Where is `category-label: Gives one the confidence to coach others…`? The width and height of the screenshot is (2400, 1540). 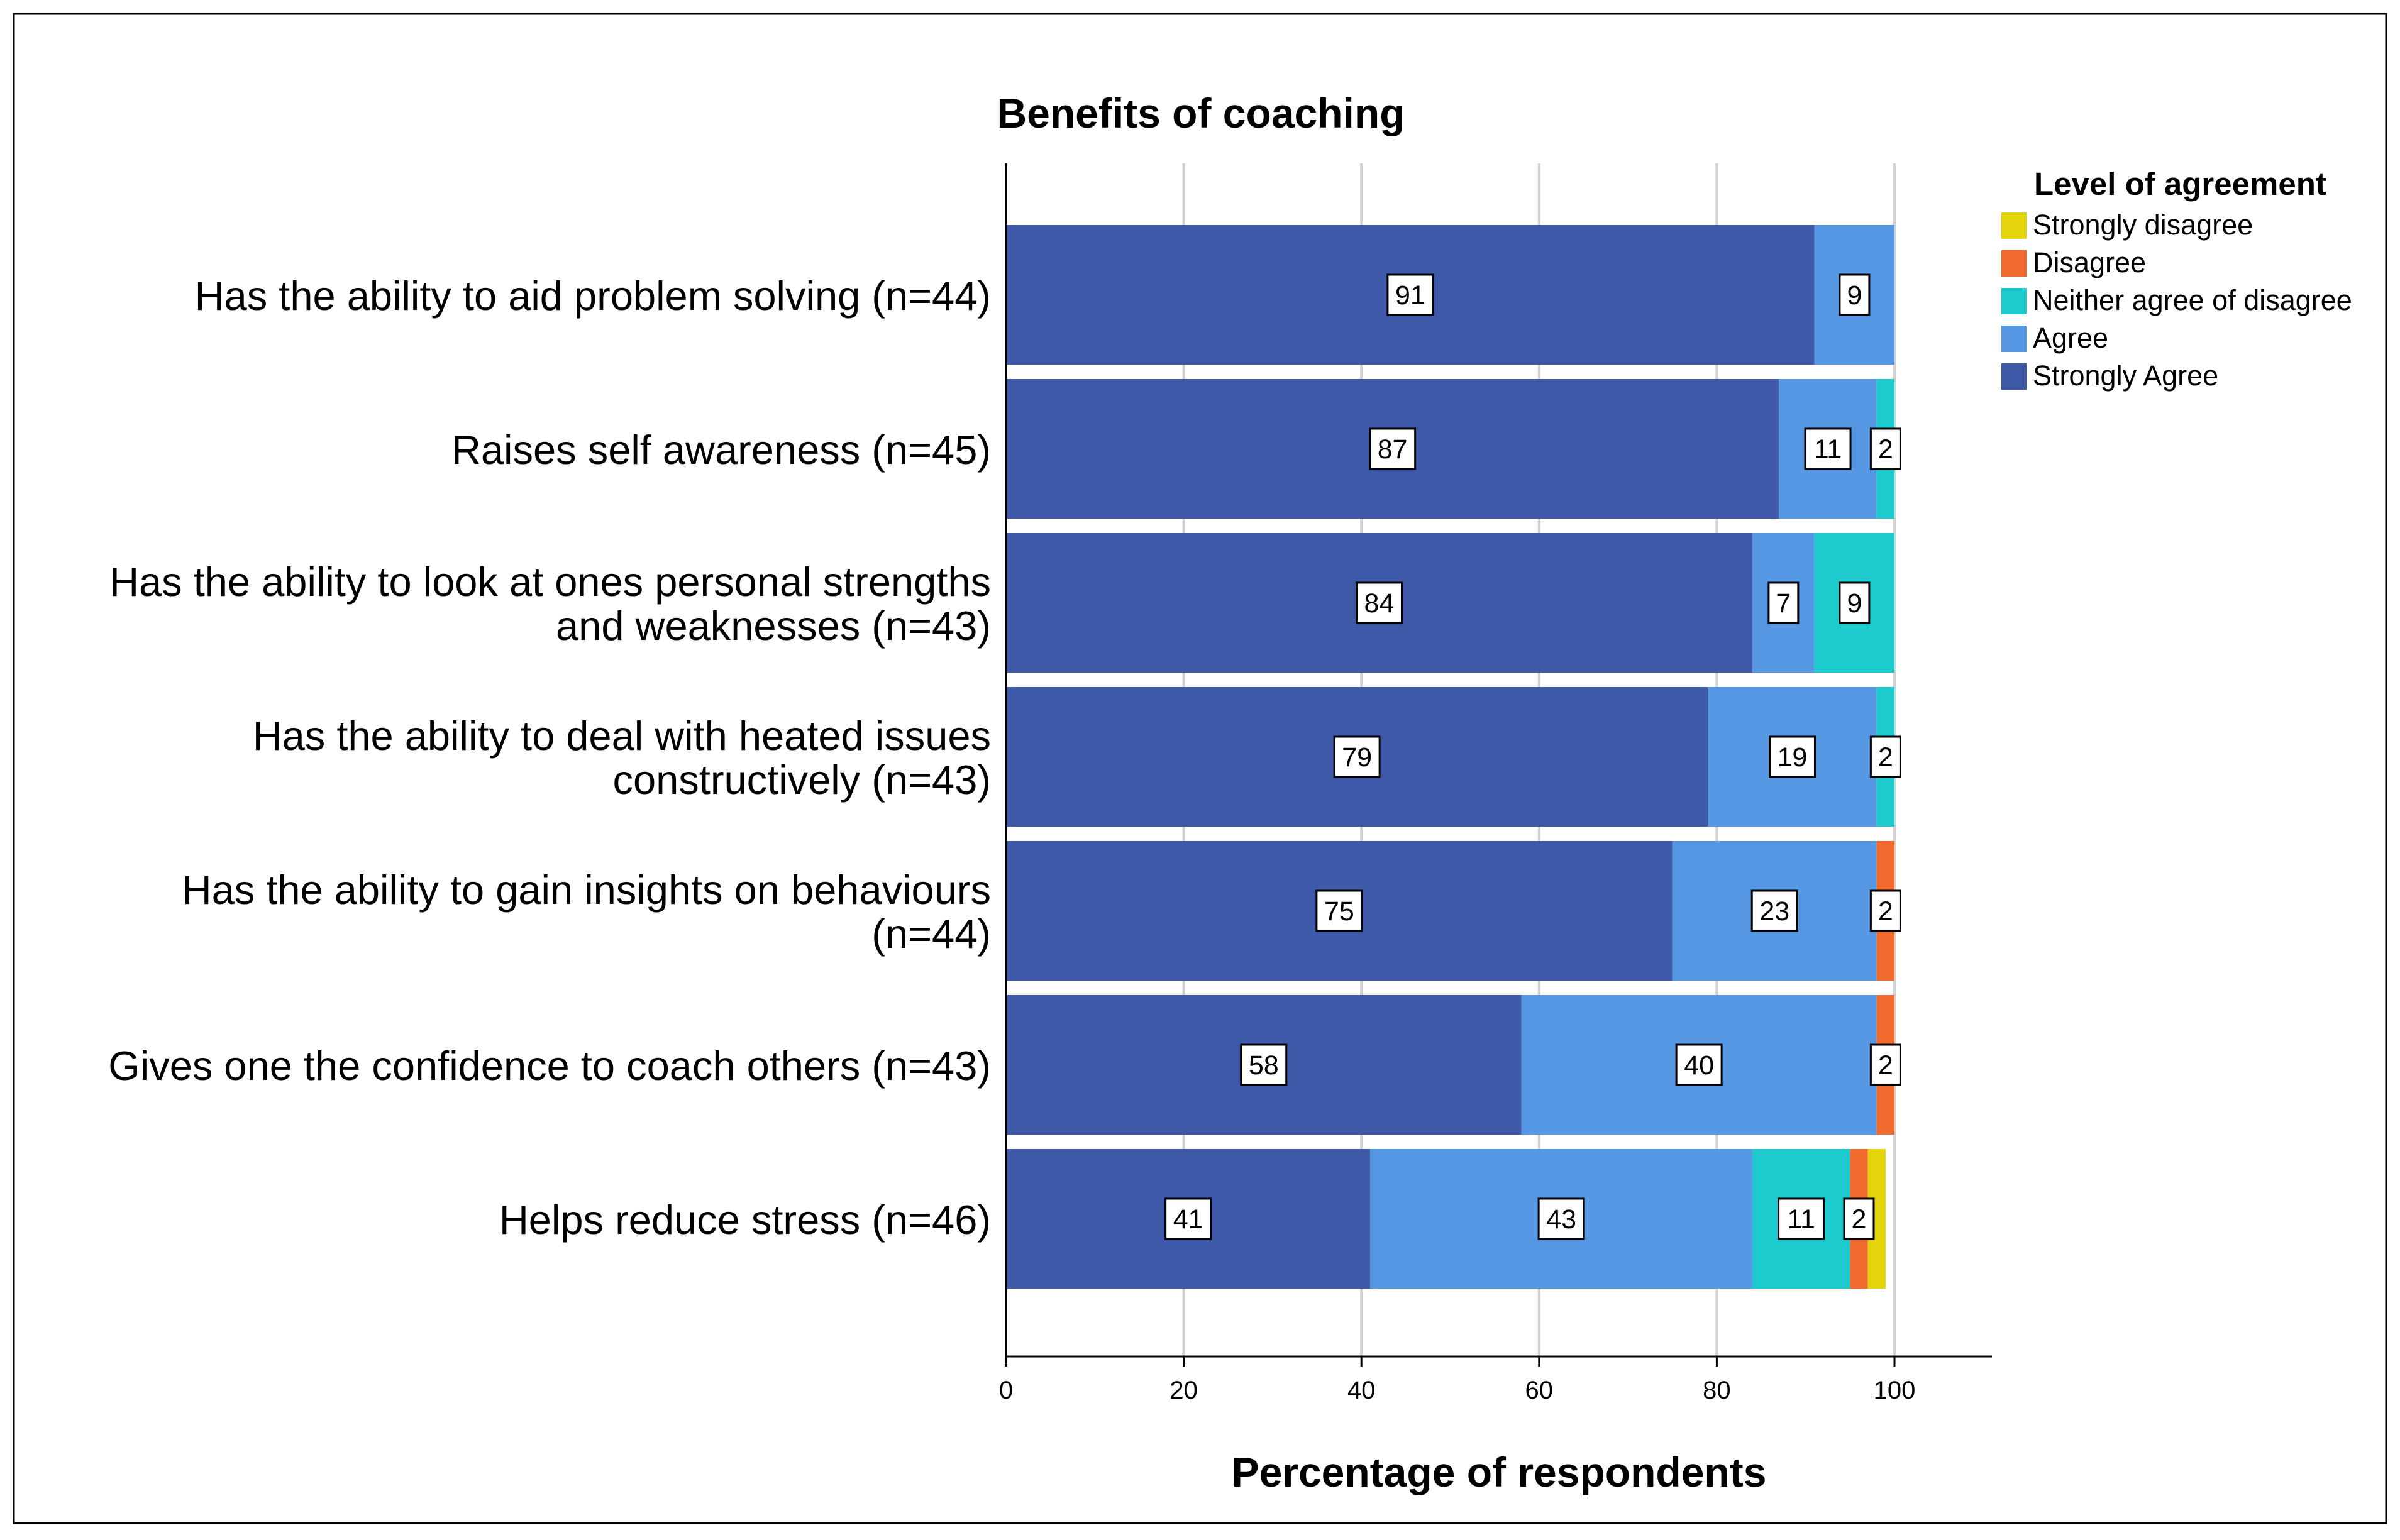 category-label: Gives one the confidence to coach others… is located at coordinates (549, 1066).